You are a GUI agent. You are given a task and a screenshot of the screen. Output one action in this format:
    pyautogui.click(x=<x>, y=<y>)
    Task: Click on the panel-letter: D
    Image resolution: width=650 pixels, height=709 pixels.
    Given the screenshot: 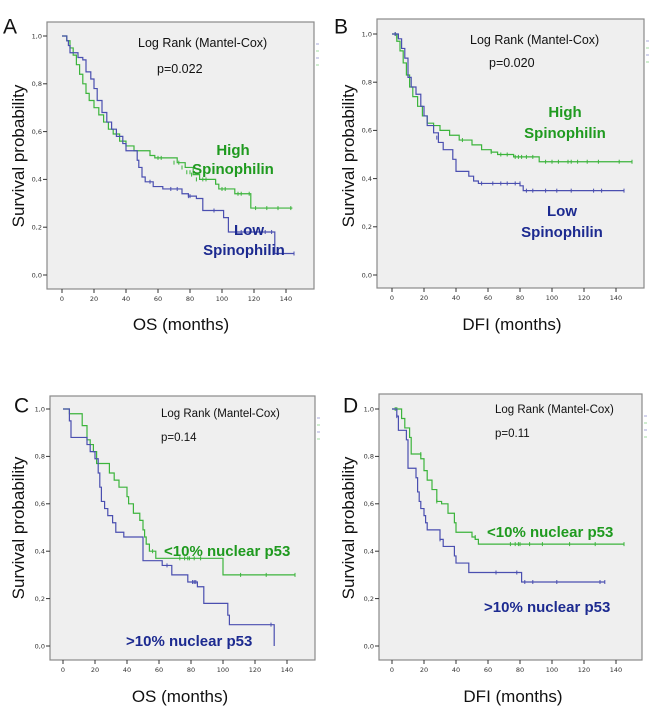 What is the action you would take?
    pyautogui.click(x=350, y=405)
    